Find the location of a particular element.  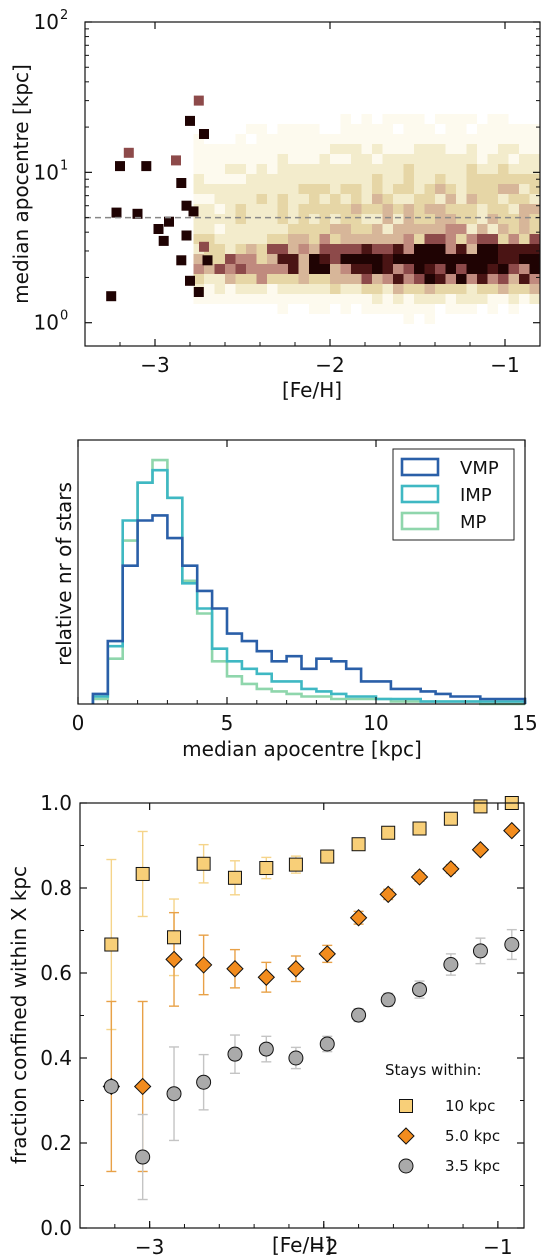

legend-swatch-mp is located at coordinates (420, 521).